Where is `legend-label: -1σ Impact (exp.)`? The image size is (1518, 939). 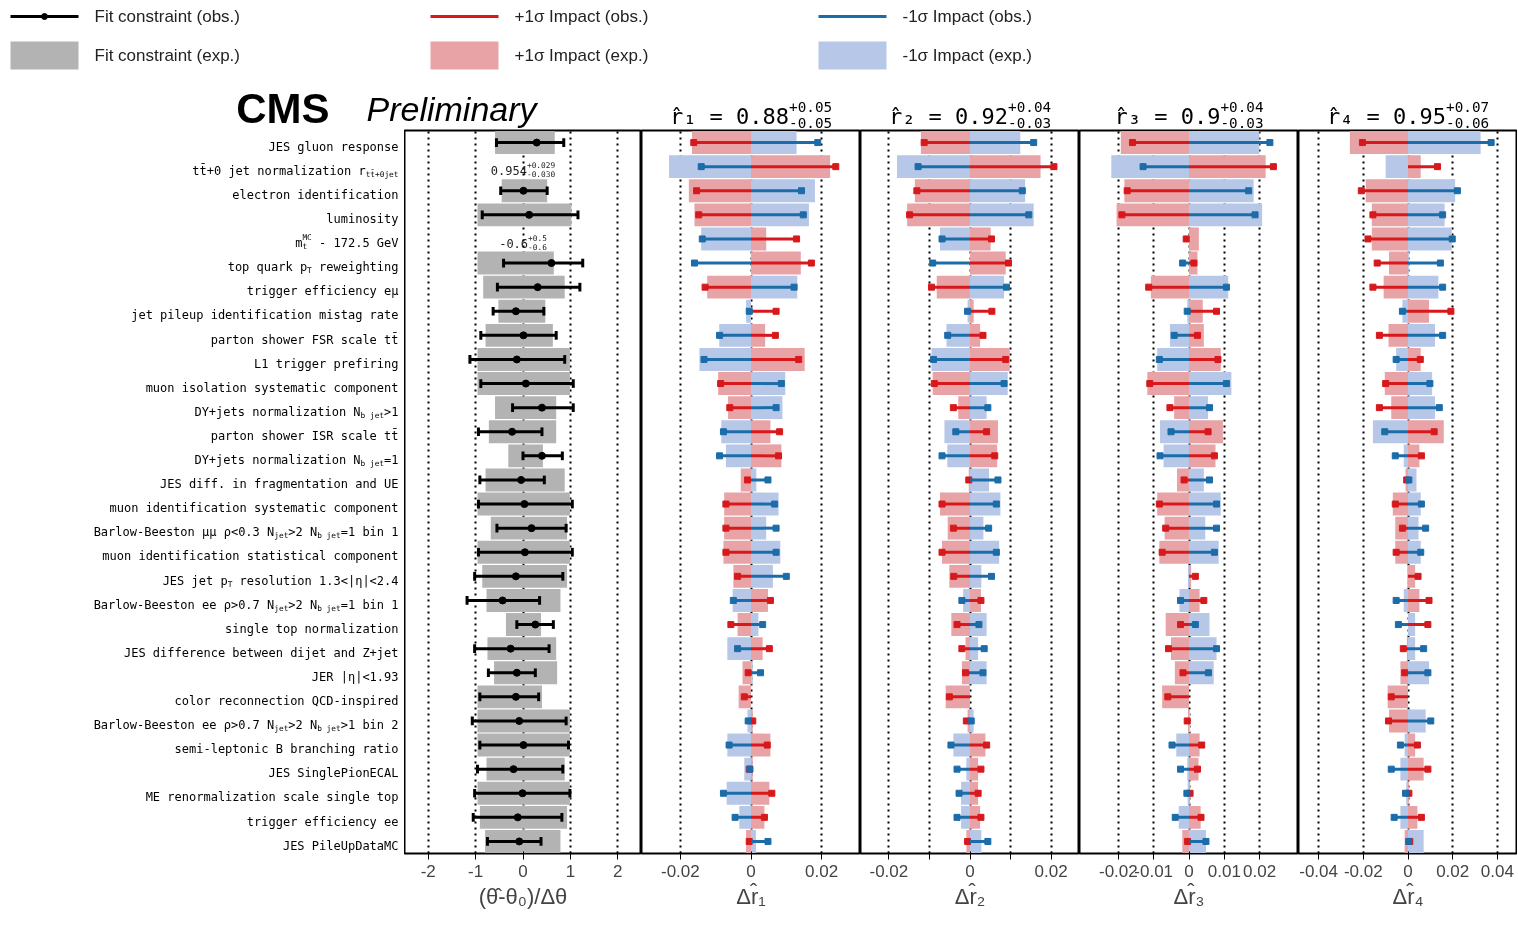 legend-label: -1σ Impact (exp.) is located at coordinates (967, 55).